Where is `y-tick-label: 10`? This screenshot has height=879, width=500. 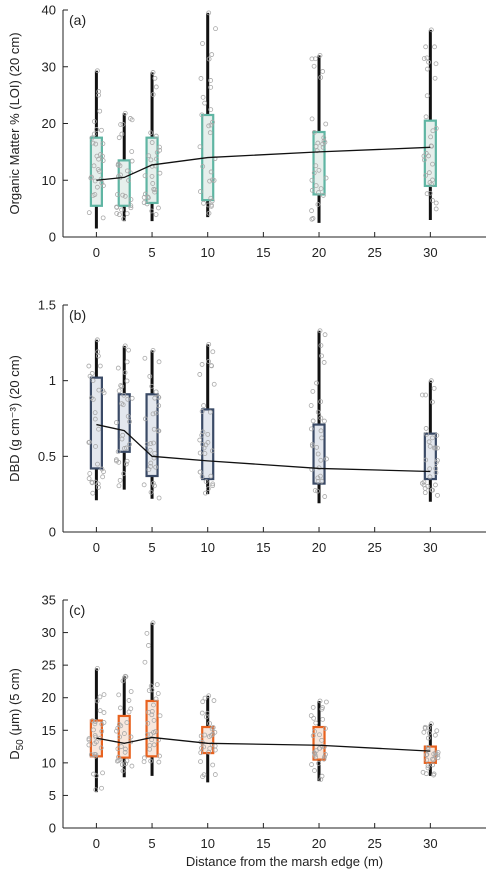
y-tick-label: 10 is located at coordinates (49, 762).